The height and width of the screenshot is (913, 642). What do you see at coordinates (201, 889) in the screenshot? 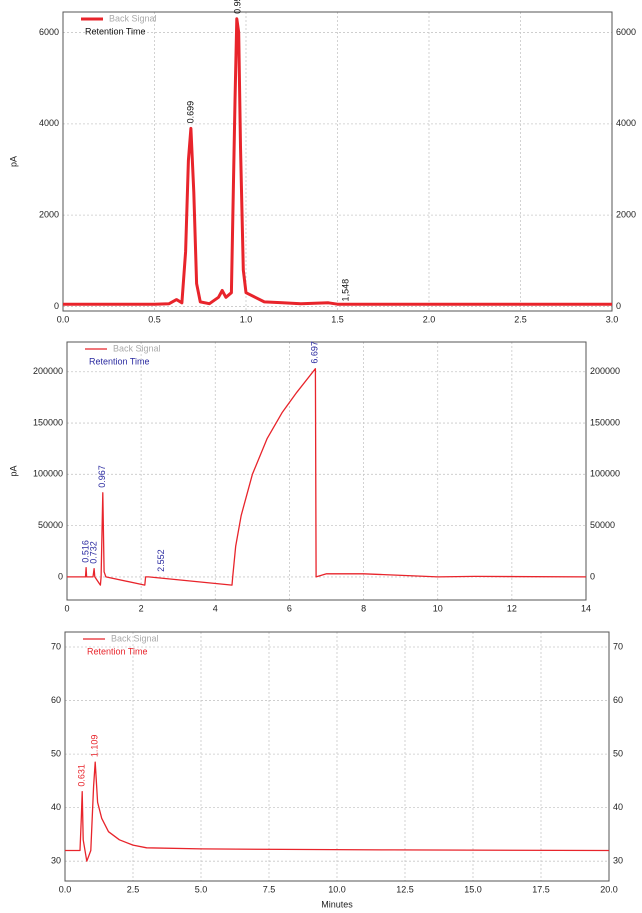
I see `x-tick-label: 5.0` at bounding box center [201, 889].